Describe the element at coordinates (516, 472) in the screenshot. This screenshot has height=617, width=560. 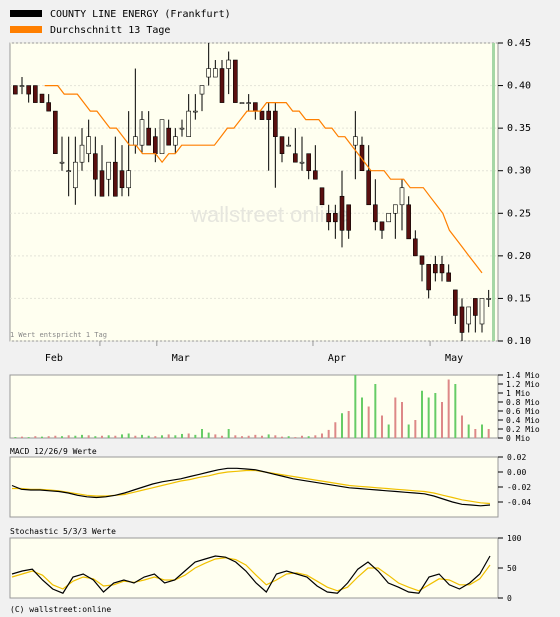
I see `axis-tick-label: 0.00` at that location.